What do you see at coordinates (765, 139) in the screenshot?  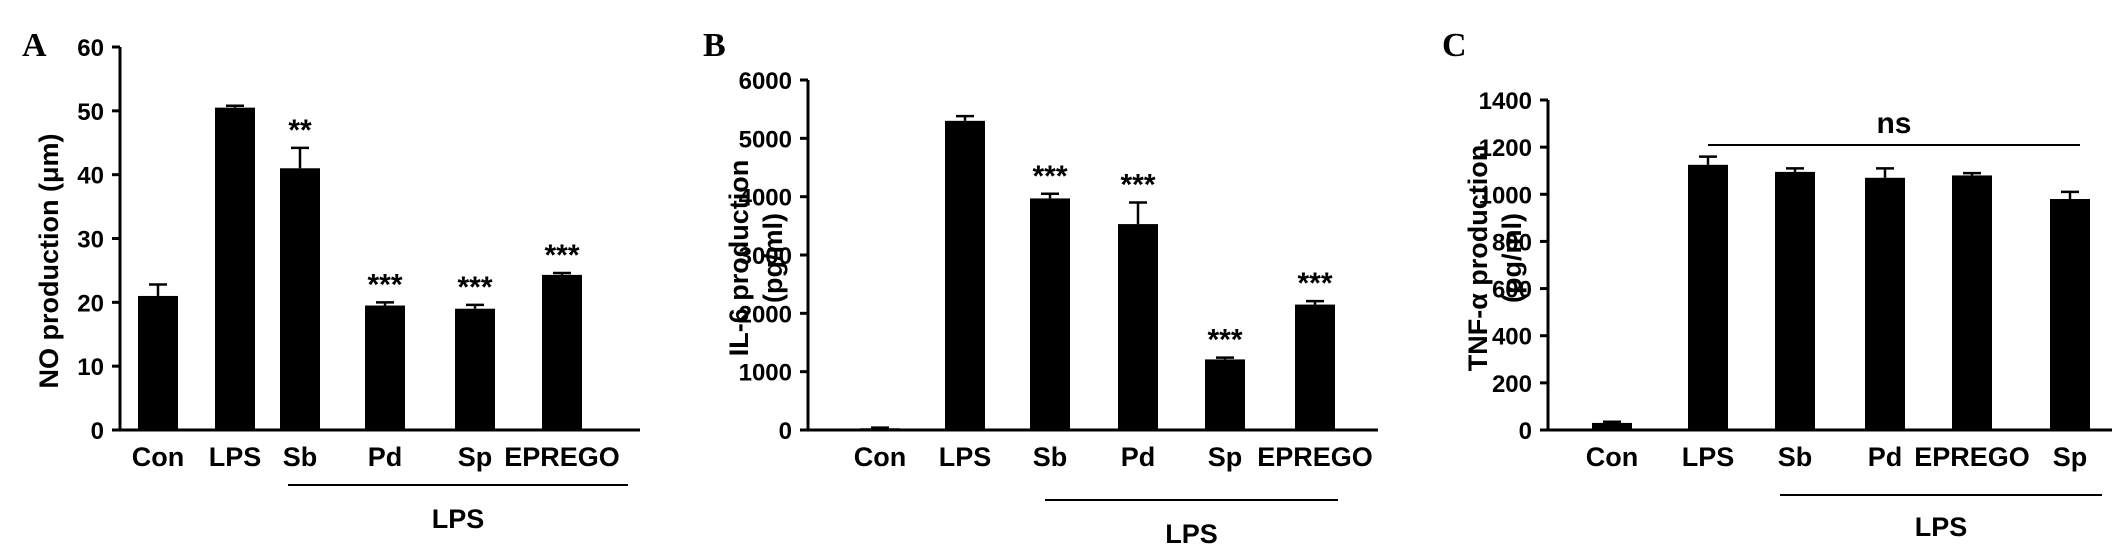 I see `panel-b-y-tick-label: 5000` at bounding box center [765, 139].